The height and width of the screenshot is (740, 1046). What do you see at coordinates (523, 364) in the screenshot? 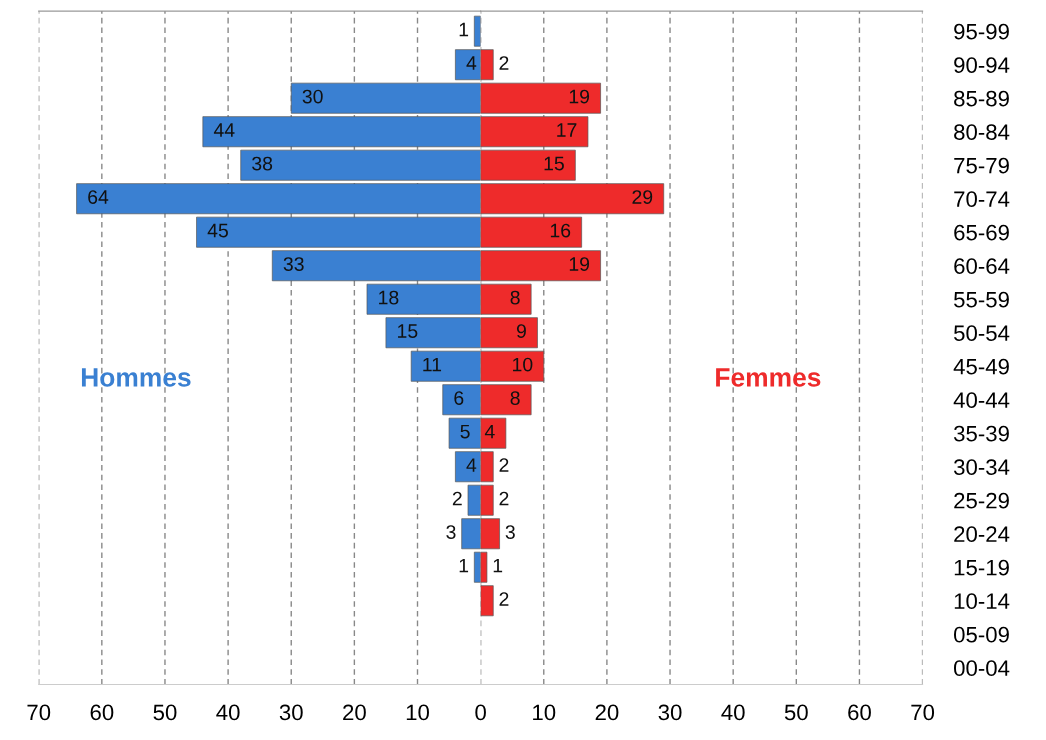
I see `data-label: 10` at bounding box center [523, 364].